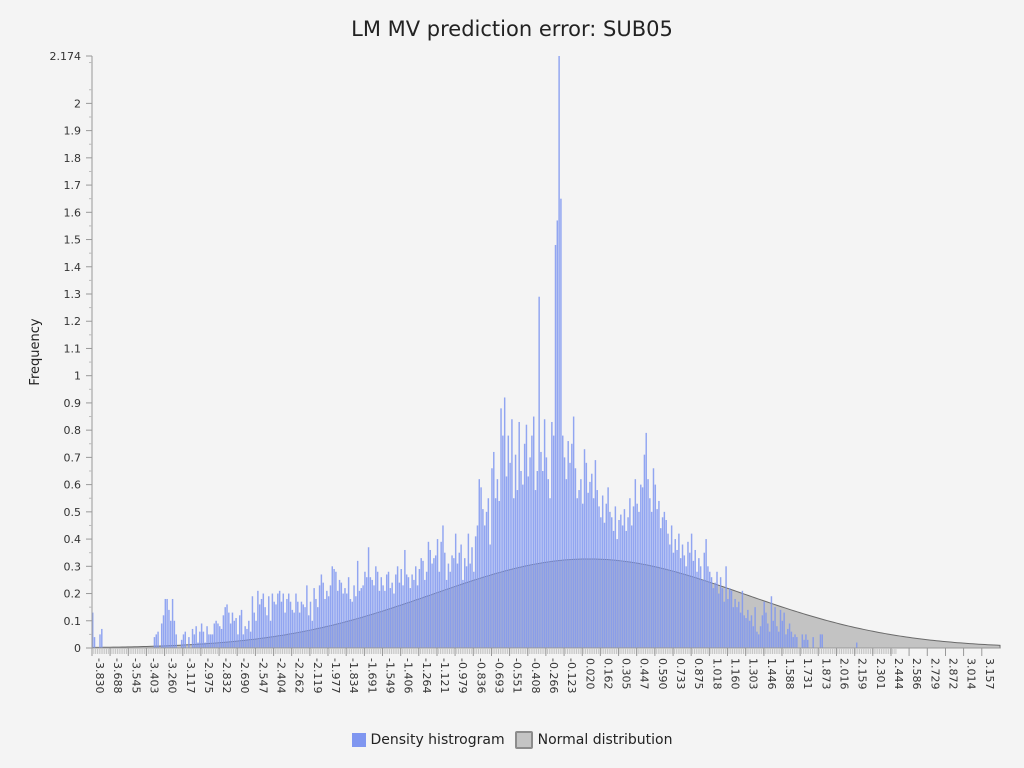 Image resolution: width=1024 pixels, height=768 pixels. What do you see at coordinates (517, 675) in the screenshot?
I see `x-tick-label: -0.551` at bounding box center [517, 675].